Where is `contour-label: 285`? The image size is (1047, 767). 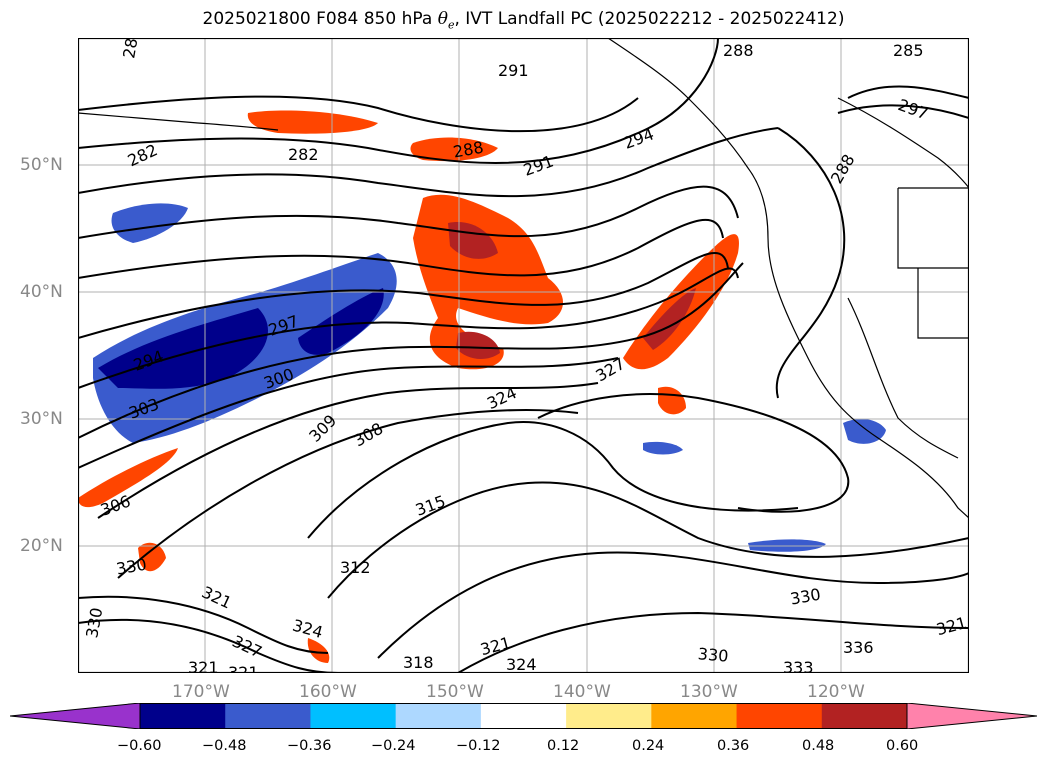
contour-label: 285 is located at coordinates (908, 50).